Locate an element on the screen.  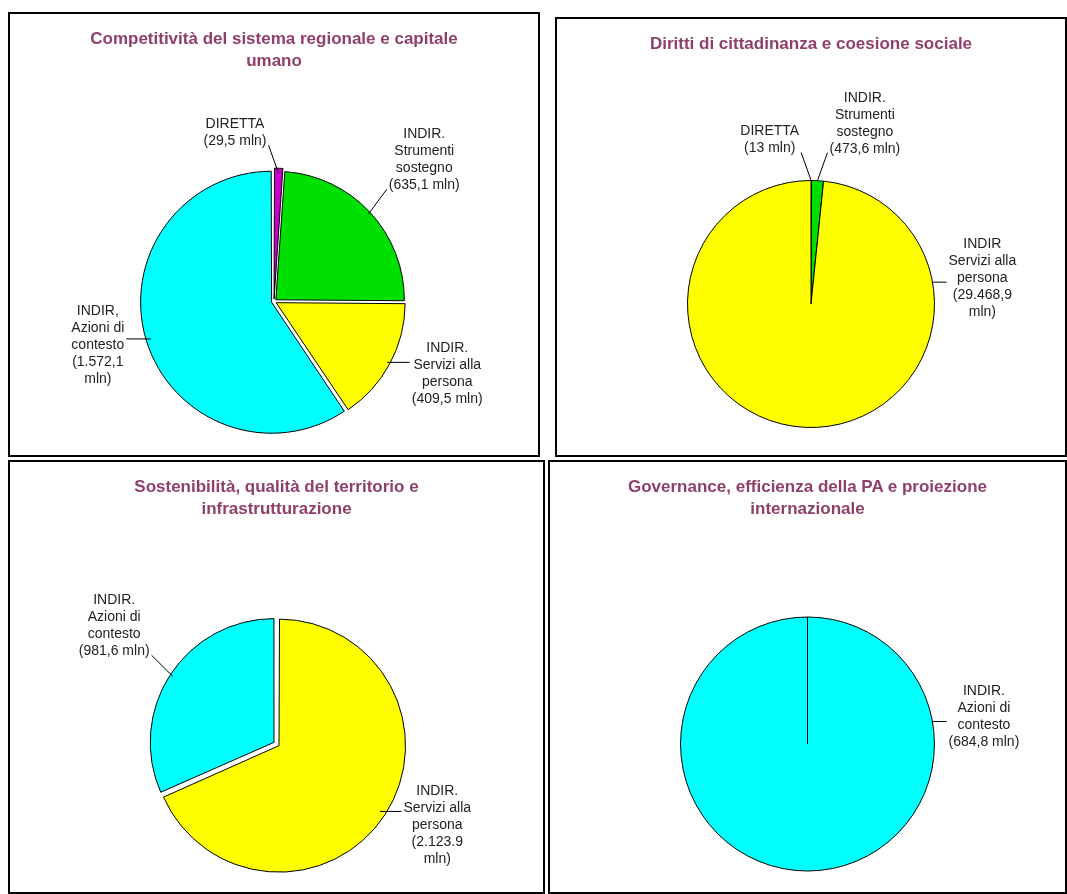
data-label: (635,1 mln) is located at coordinates (424, 184).